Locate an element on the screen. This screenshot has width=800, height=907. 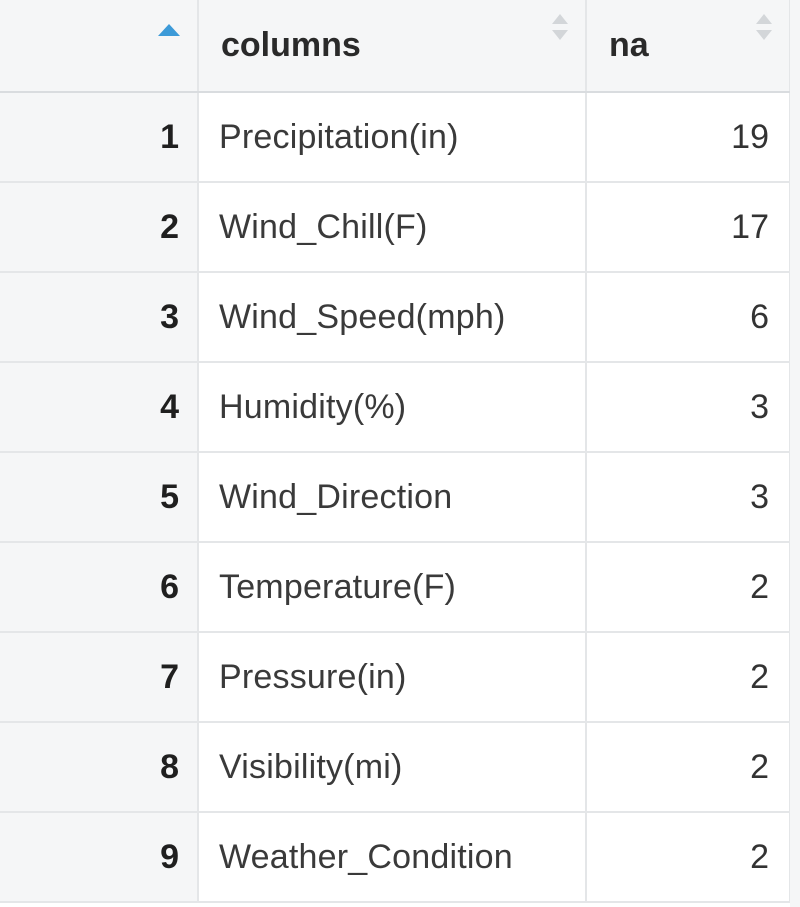
na-count-cell: 6 is located at coordinates (688, 317).